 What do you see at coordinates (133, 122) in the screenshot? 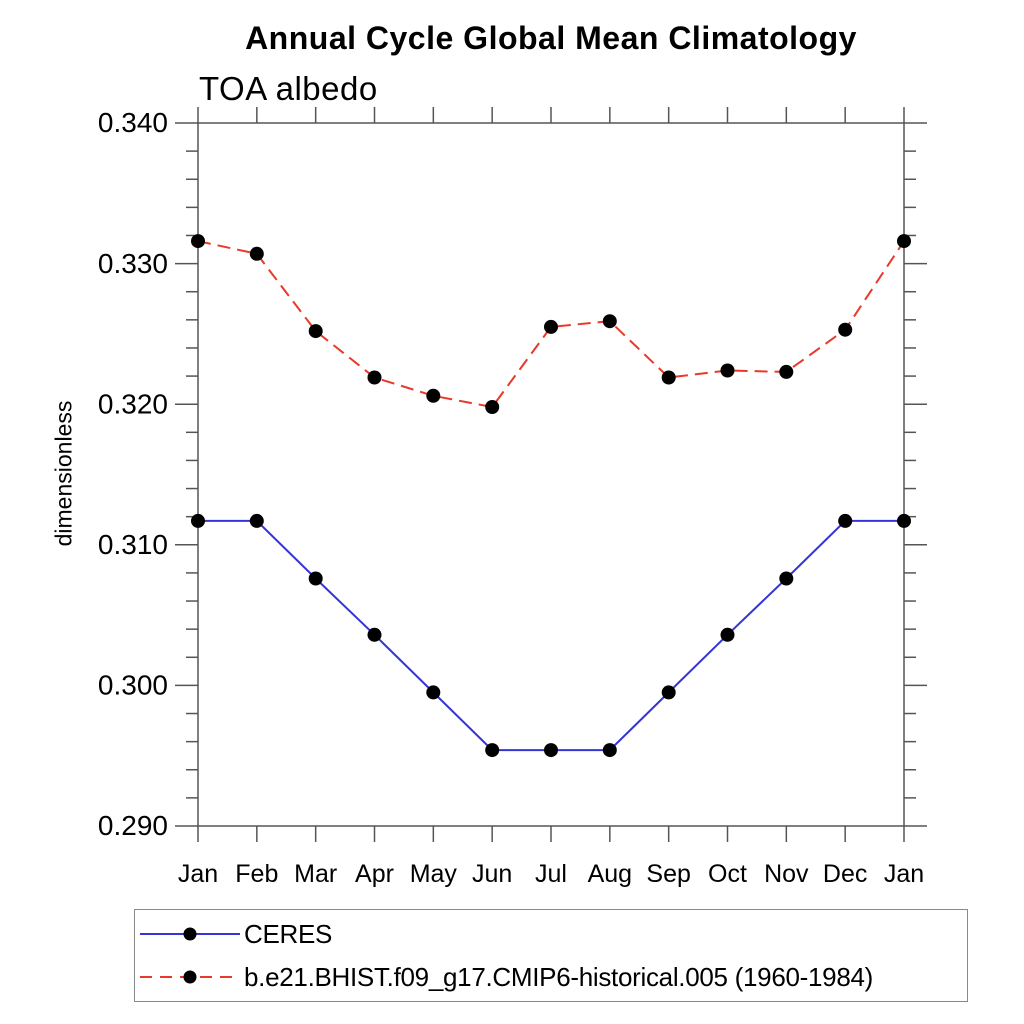
I see `y-tick-label: 0.340` at bounding box center [133, 122].